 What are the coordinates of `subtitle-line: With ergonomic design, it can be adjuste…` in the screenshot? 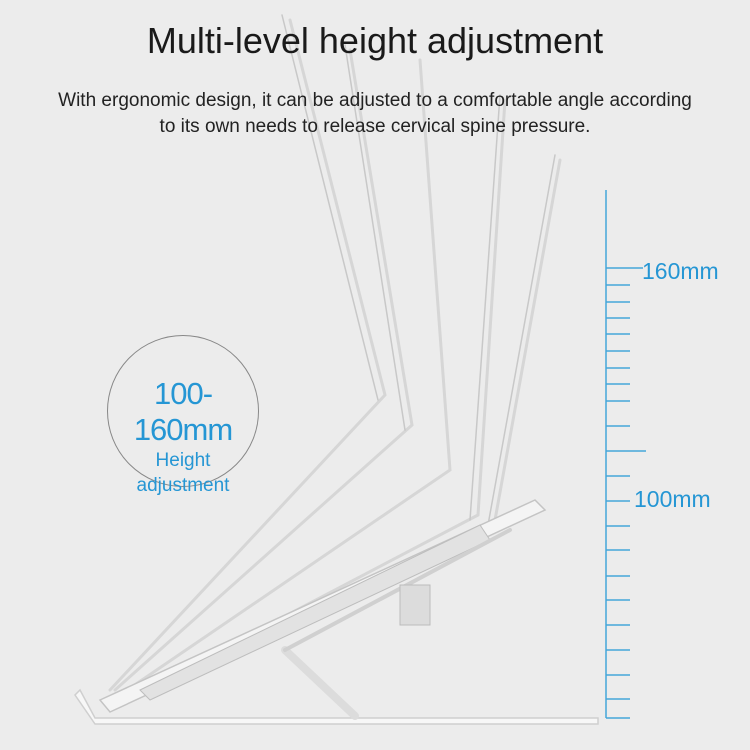 It's located at (375, 100).